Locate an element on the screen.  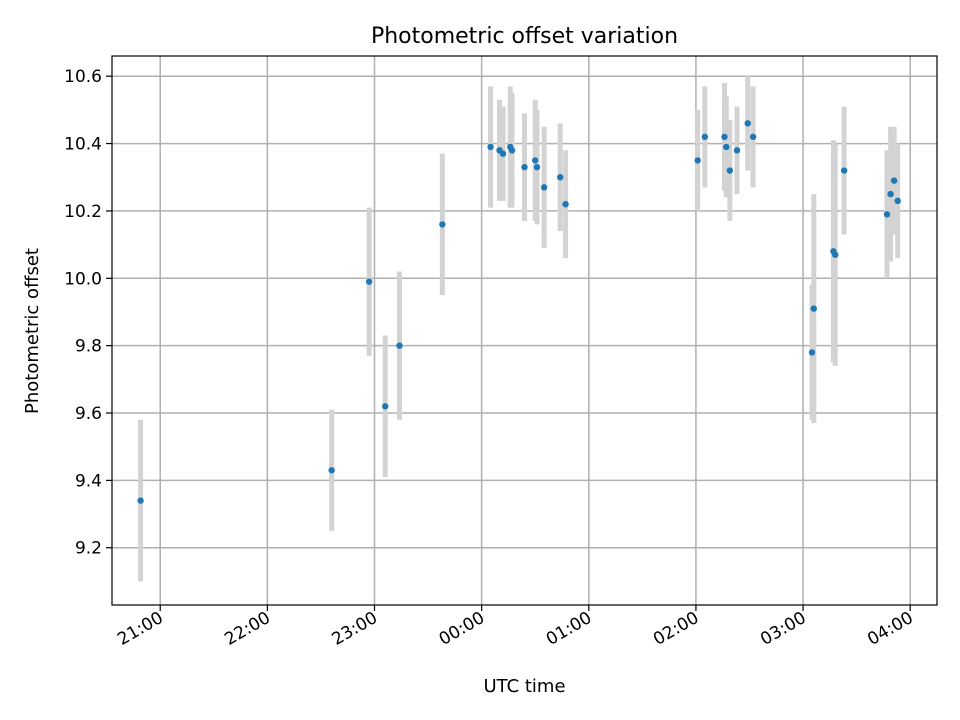
y-tick-label: 10.4 is located at coordinates (83, 145).